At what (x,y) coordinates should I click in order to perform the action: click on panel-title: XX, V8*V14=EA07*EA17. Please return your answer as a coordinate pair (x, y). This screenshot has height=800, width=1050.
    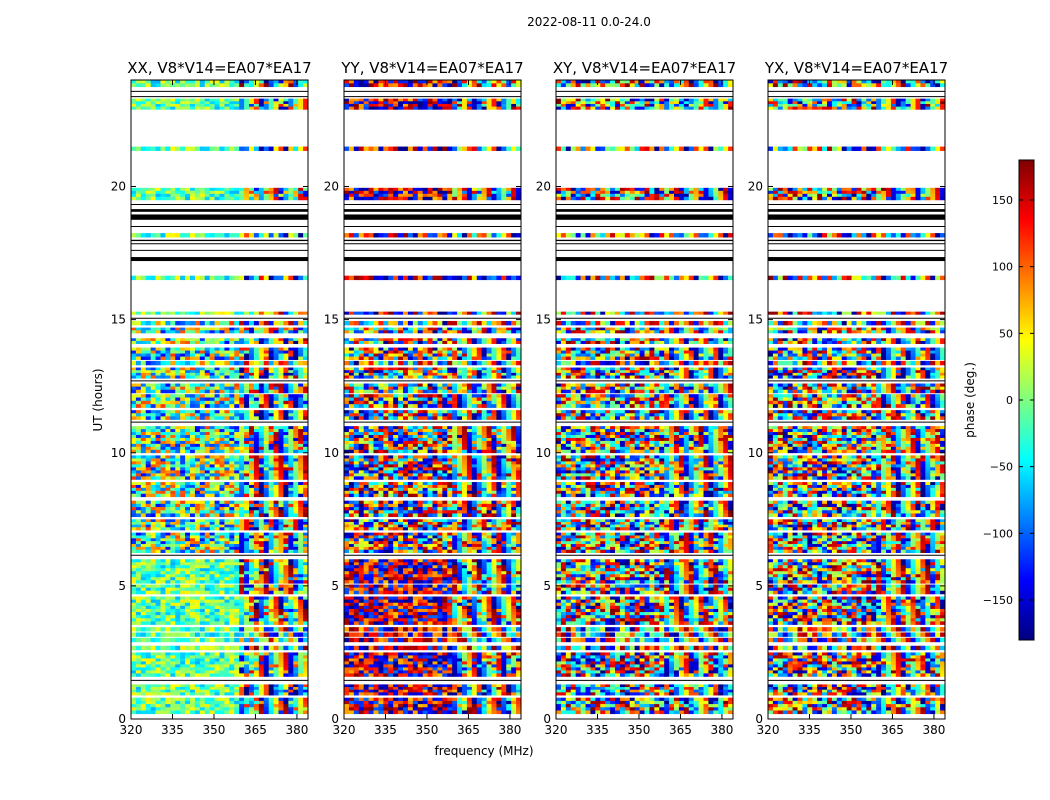
    Looking at the image, I should click on (219, 68).